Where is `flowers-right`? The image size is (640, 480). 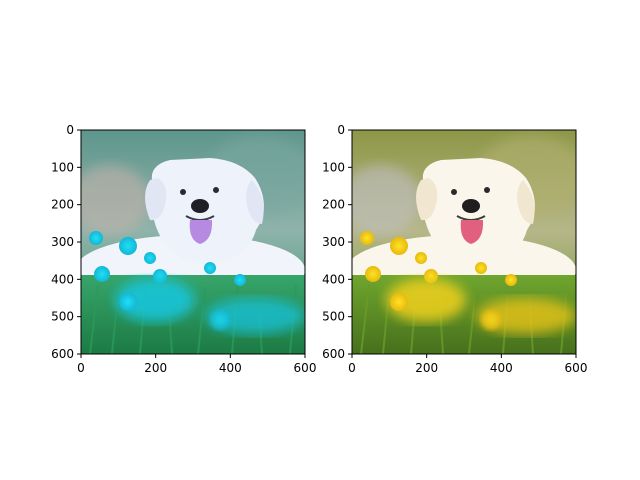 flowers-right is located at coordinates (468, 282).